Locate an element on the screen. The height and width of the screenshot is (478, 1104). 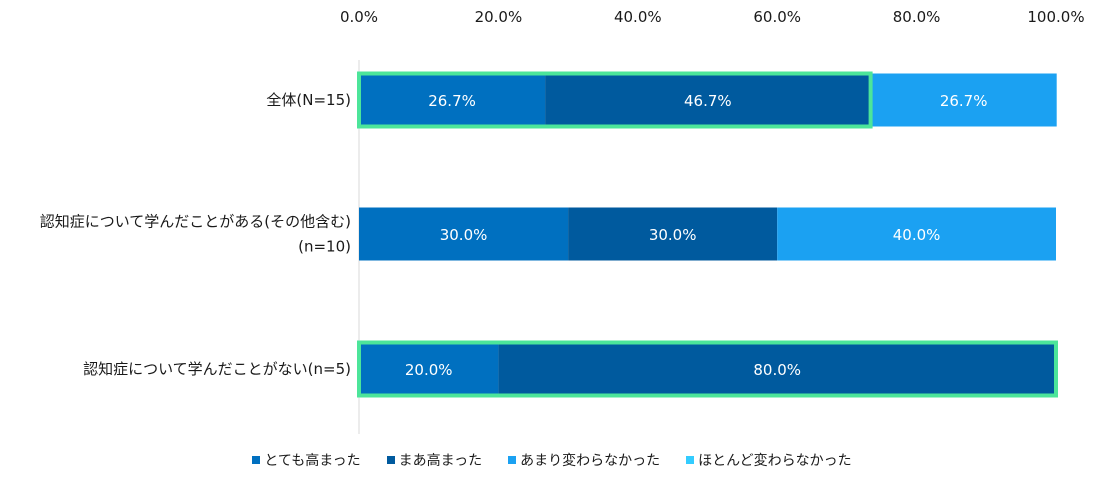
legend-item: ほとんど変わらなかった is located at coordinates (769, 460).